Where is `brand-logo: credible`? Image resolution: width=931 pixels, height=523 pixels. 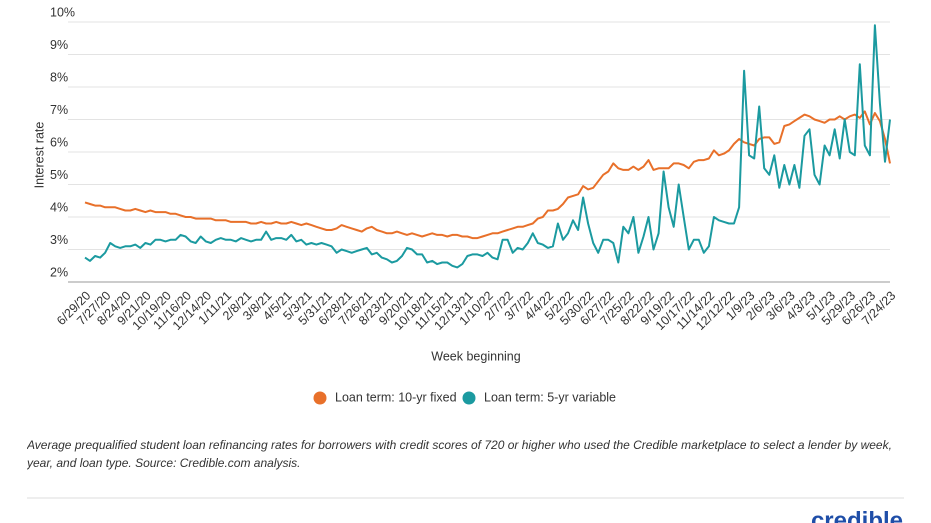
brand-logo: credible is located at coordinates (857, 515).